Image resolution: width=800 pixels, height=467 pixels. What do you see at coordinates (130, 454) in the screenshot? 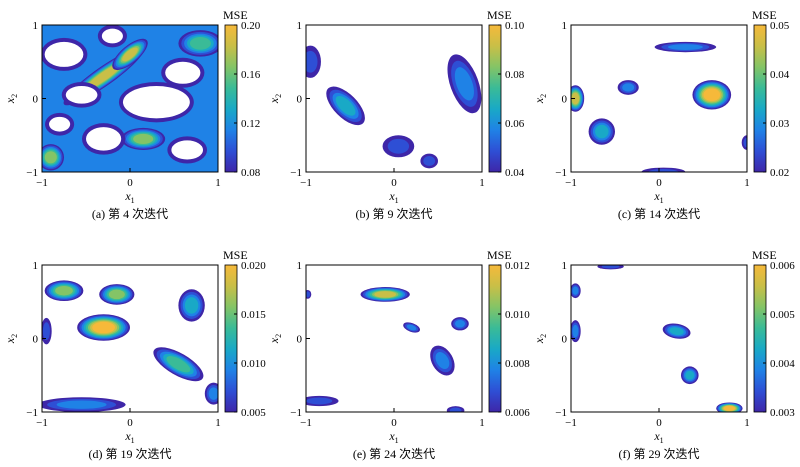
I see `subplot-caption: (d) 第 19 次迭代` at bounding box center [130, 454].